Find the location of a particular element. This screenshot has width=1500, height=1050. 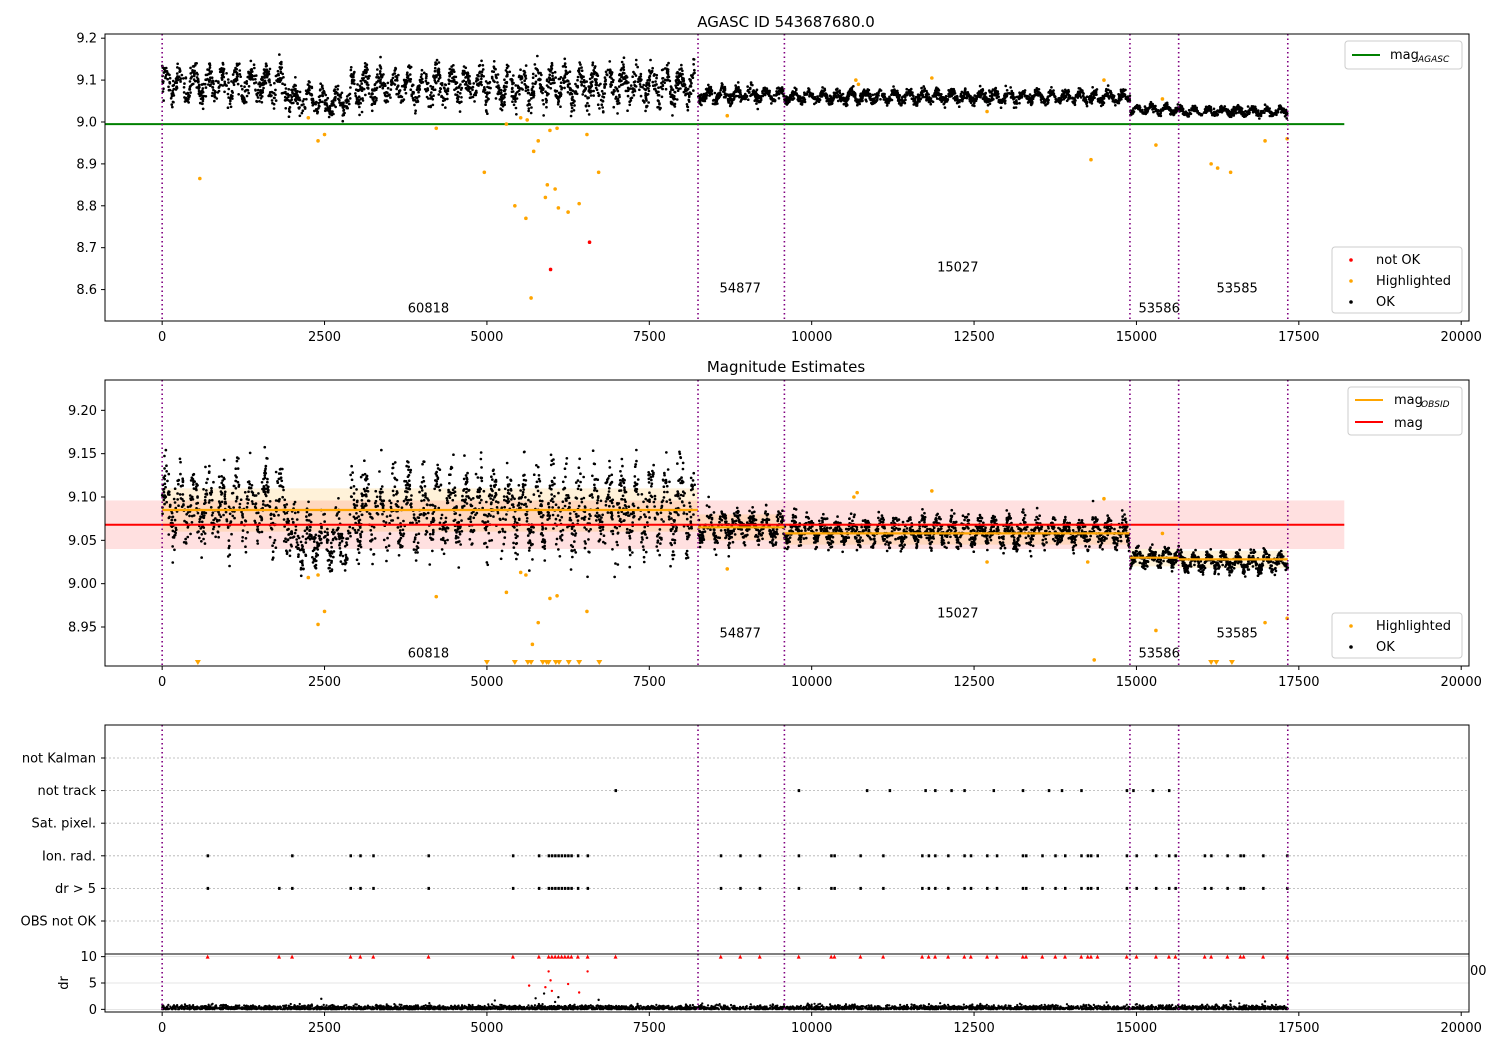

legend-mag-obsid-sub: OBSID is located at coordinates (1435, 405).